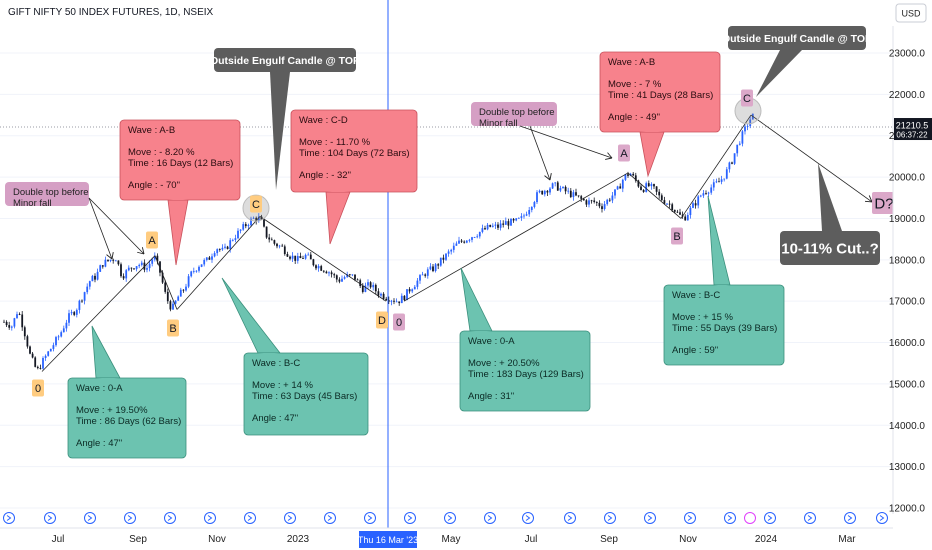 The image size is (932, 550). What do you see at coordinates (911, 13) in the screenshot?
I see `currency-badge: USD` at bounding box center [911, 13].